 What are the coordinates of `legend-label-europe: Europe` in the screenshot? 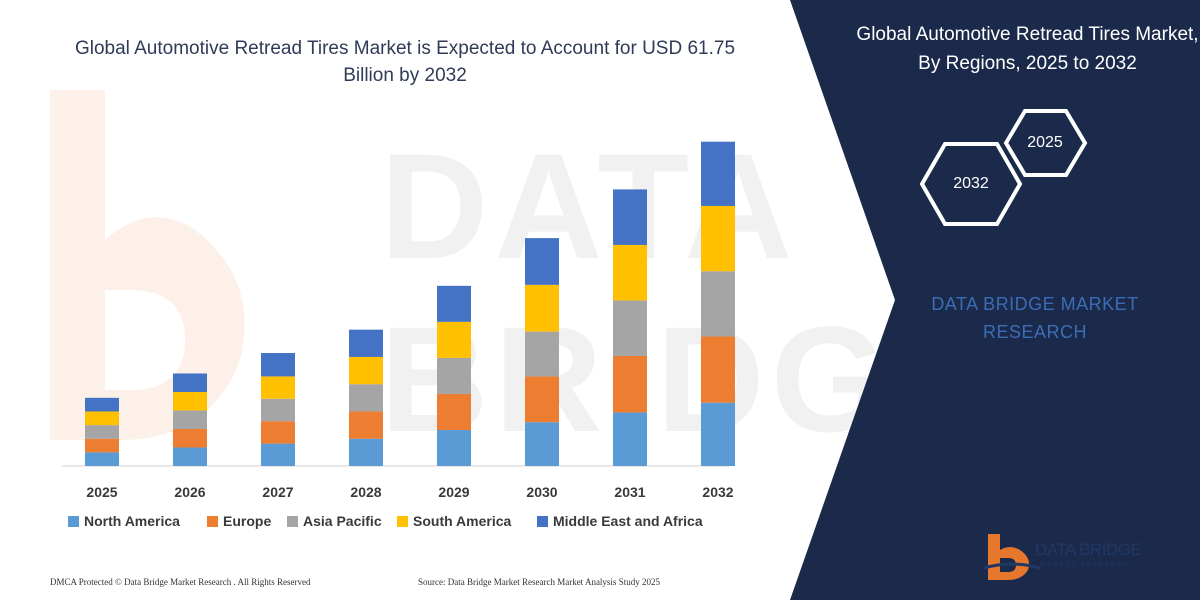 It's located at (247, 521).